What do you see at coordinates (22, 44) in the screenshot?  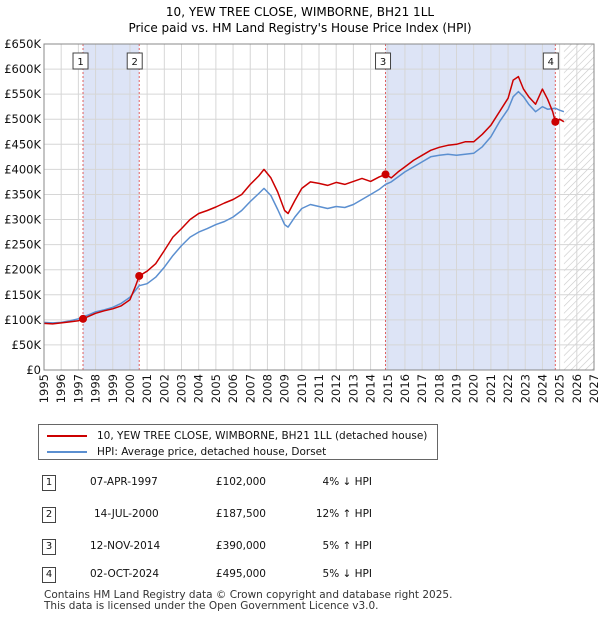 I see `y-tick-label: £650K` at bounding box center [22, 44].